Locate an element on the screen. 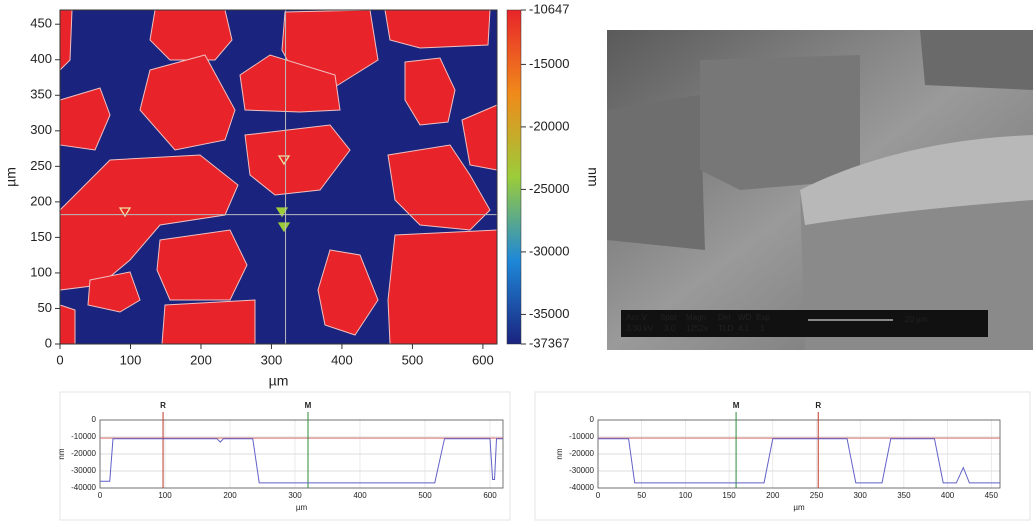 The image size is (1036, 523). sem-info-value: 1252x is located at coordinates (697, 328).